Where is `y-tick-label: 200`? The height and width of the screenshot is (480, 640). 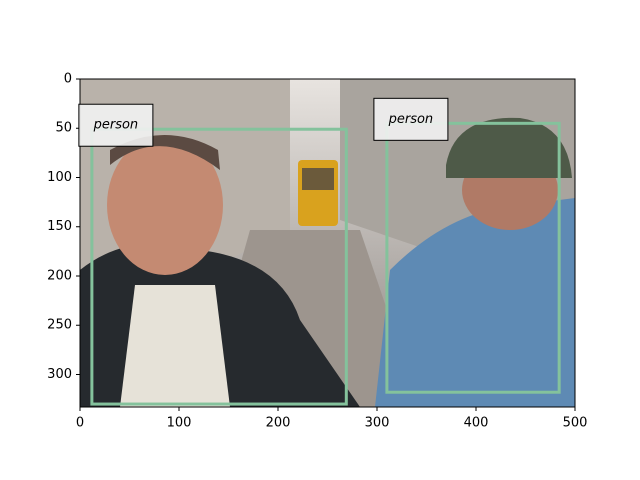
y-tick-label: 200 is located at coordinates (59, 275).